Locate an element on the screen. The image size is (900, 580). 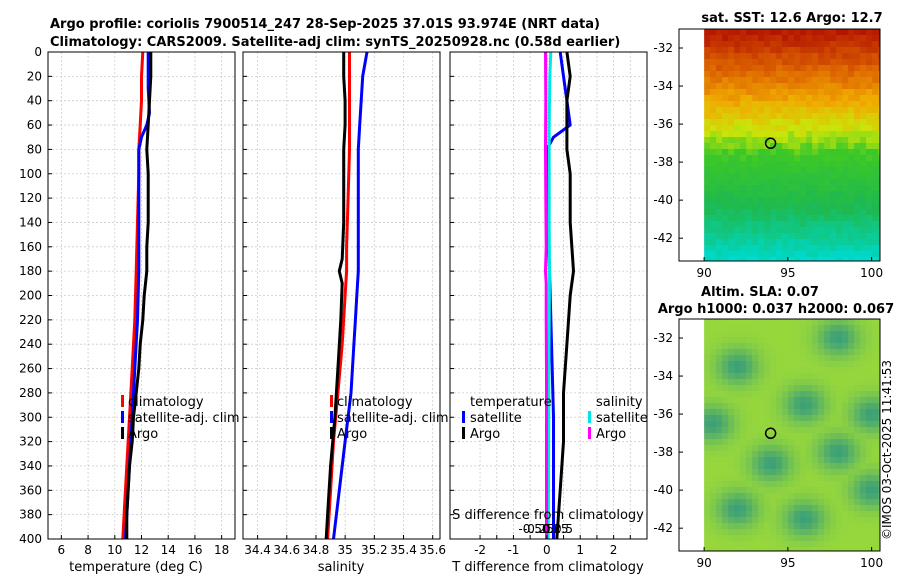
legend-label-climatology: climatology is located at coordinates (375, 402).